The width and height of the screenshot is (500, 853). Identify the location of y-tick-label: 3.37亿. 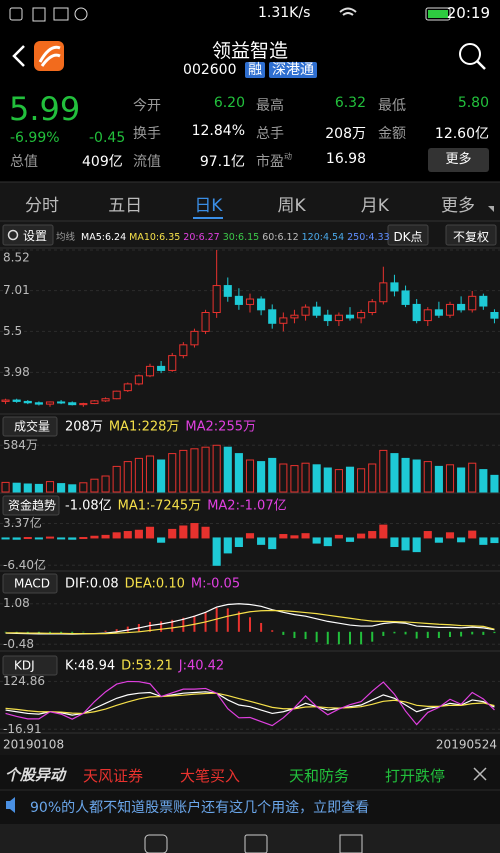
(22, 522).